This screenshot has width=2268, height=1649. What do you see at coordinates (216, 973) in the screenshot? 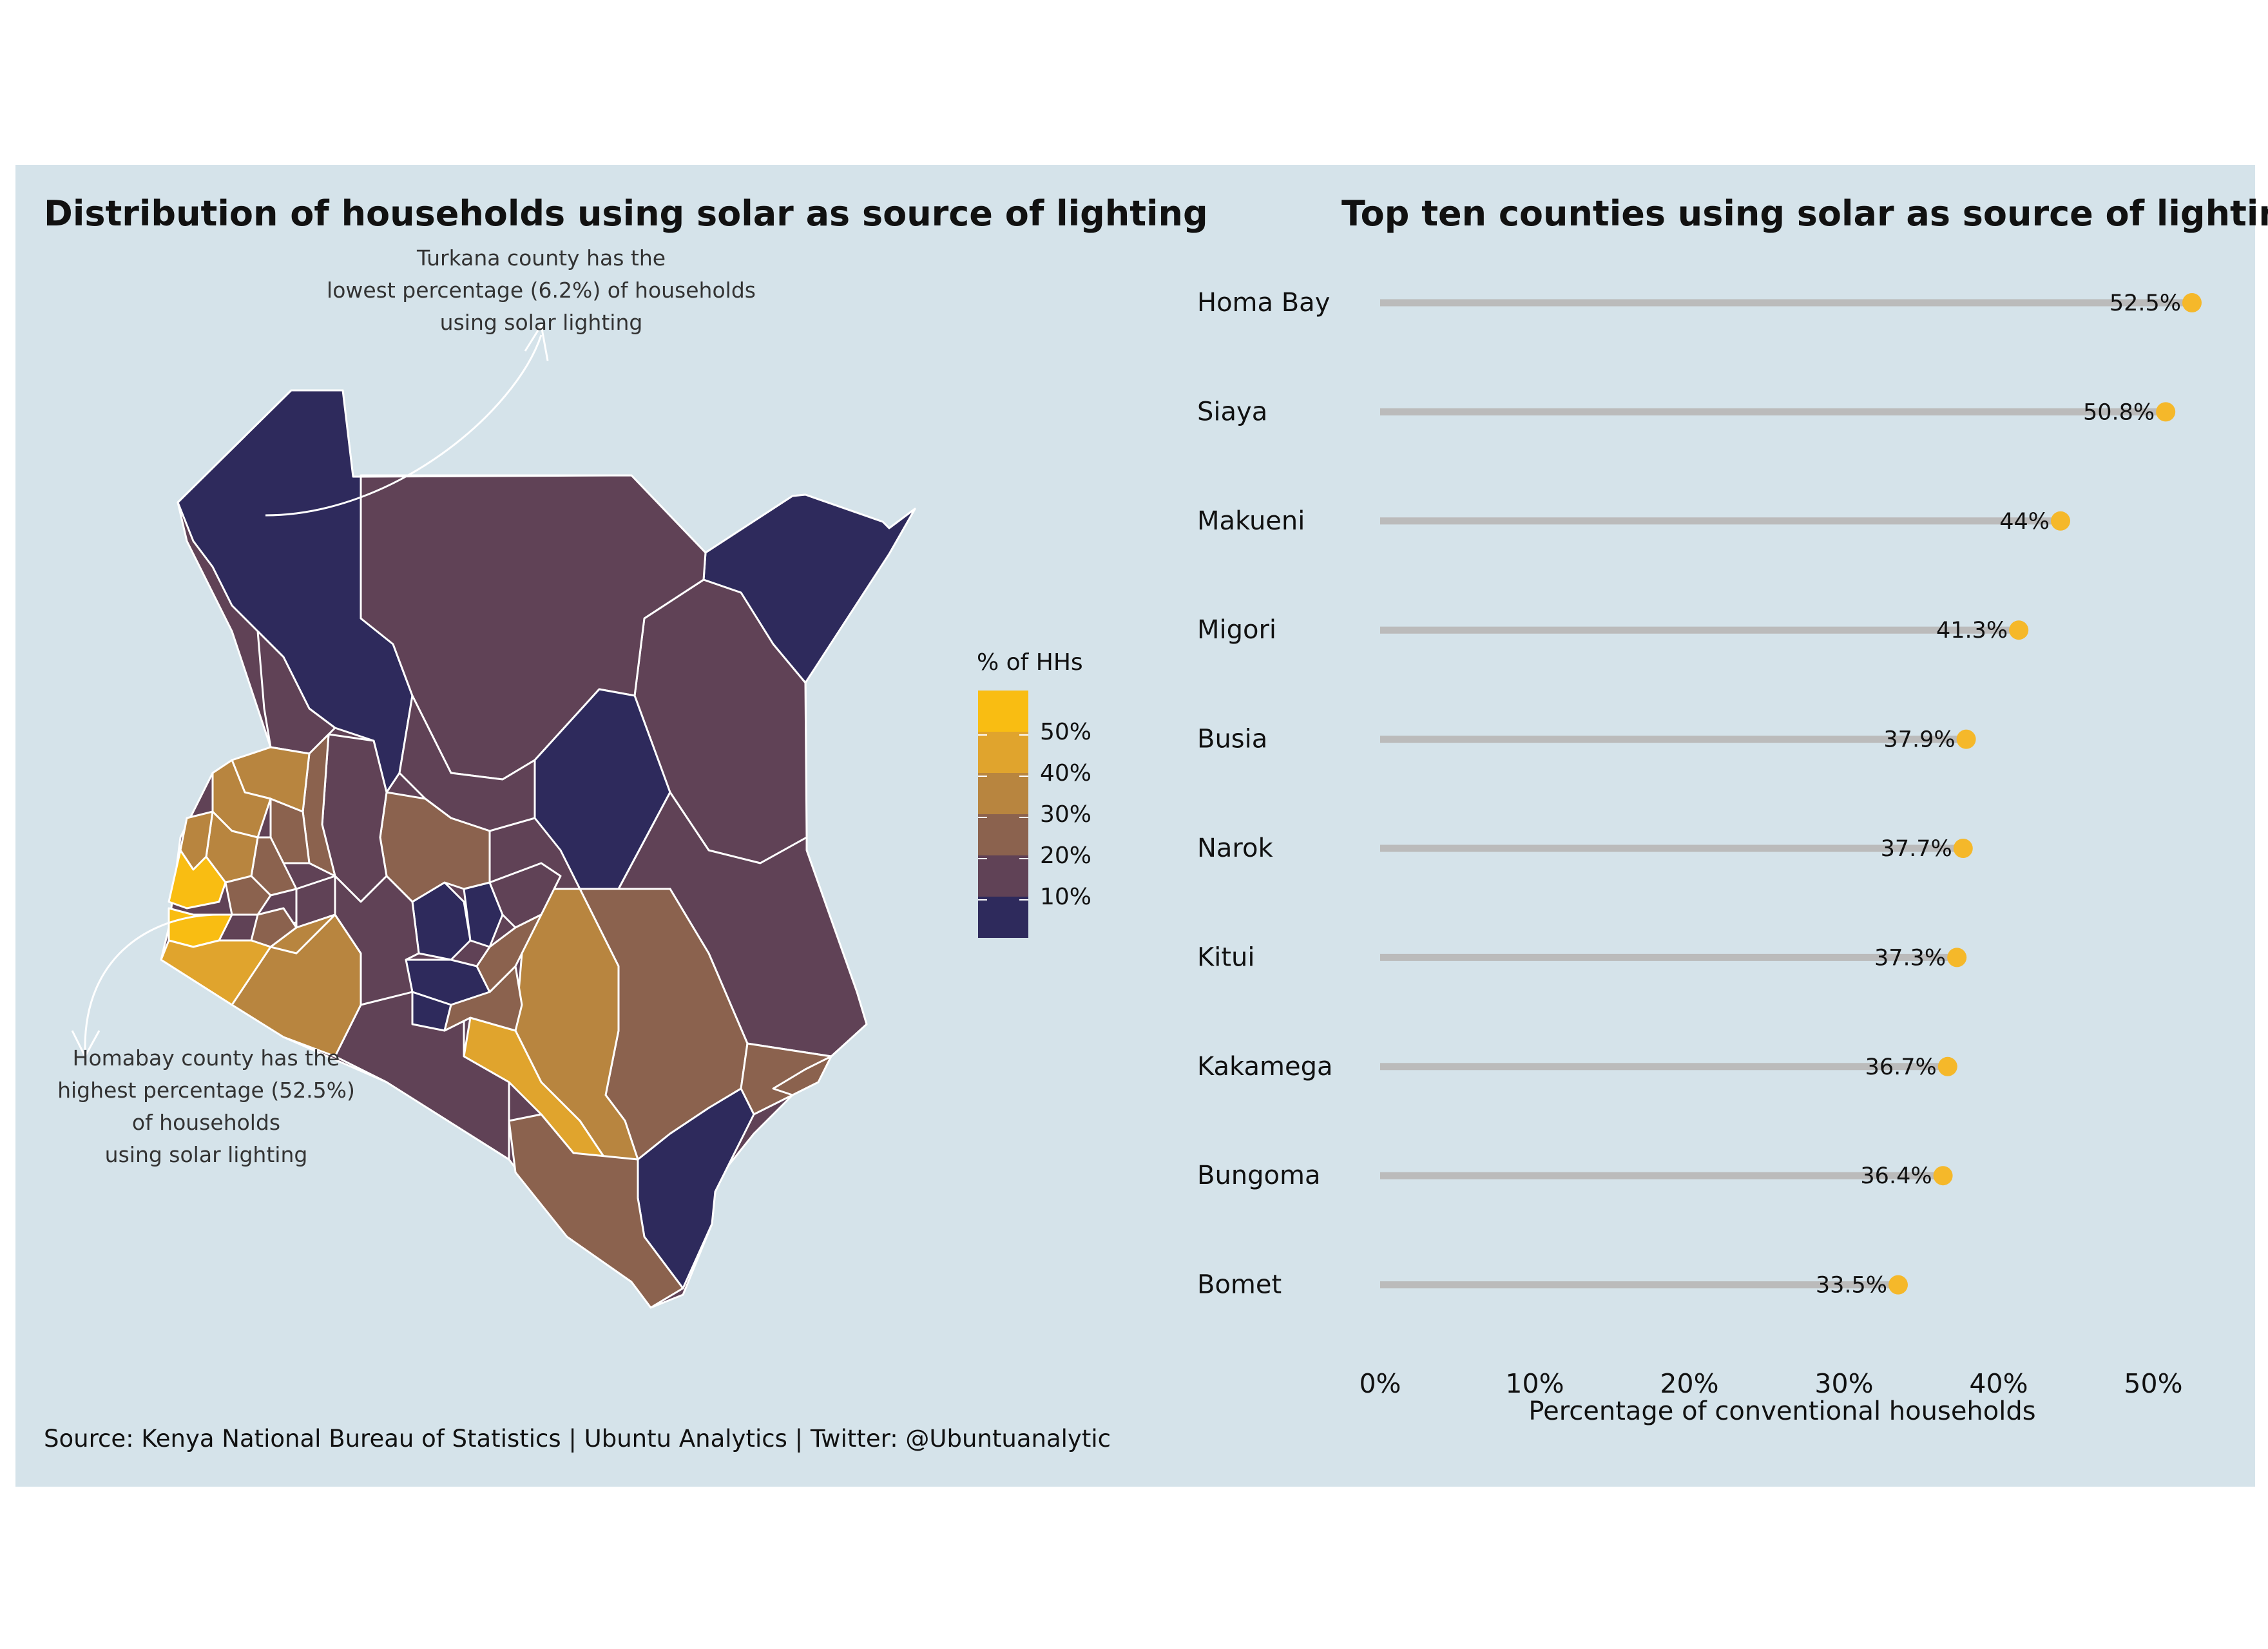
I see `migori-county` at bounding box center [216, 973].